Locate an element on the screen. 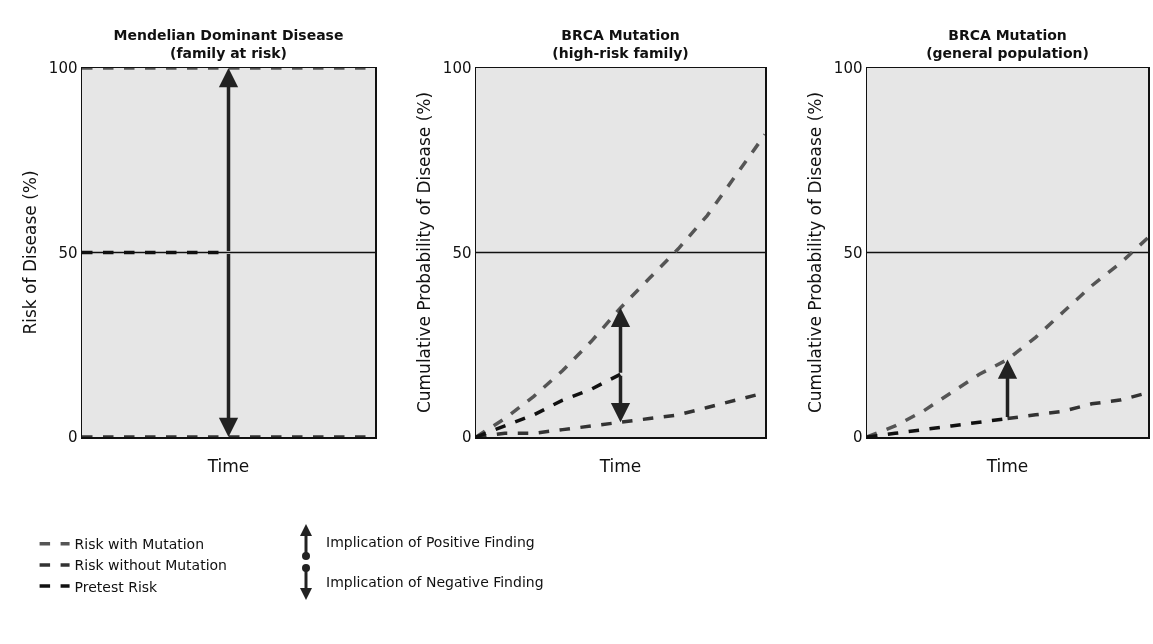 This screenshot has height=644, width=1153. legend-label: Risk without Mutation is located at coordinates (150, 565).